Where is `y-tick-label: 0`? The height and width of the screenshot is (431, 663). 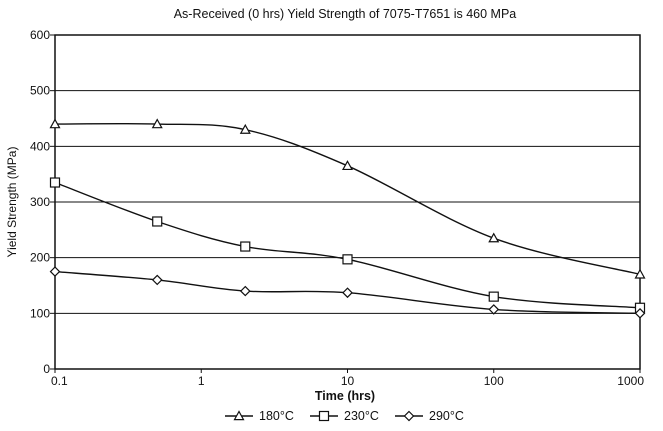 y-tick-label: 0 is located at coordinates (46, 369).